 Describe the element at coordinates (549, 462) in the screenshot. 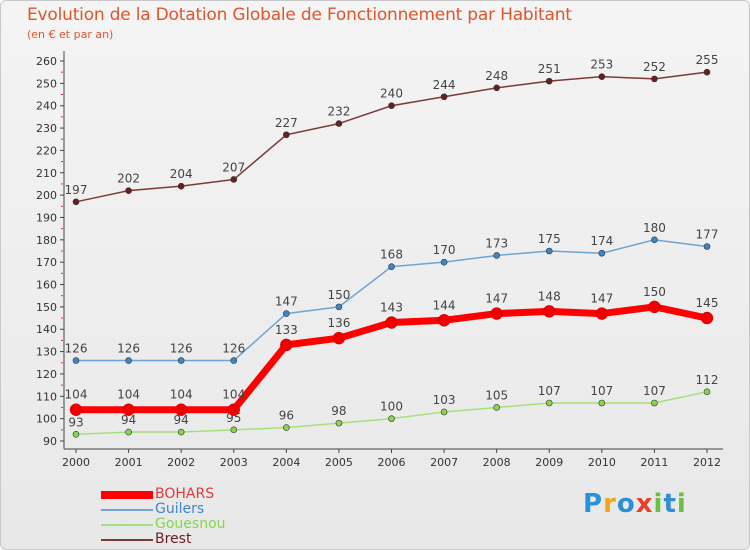

I see `x-tick-label: 2009` at that location.